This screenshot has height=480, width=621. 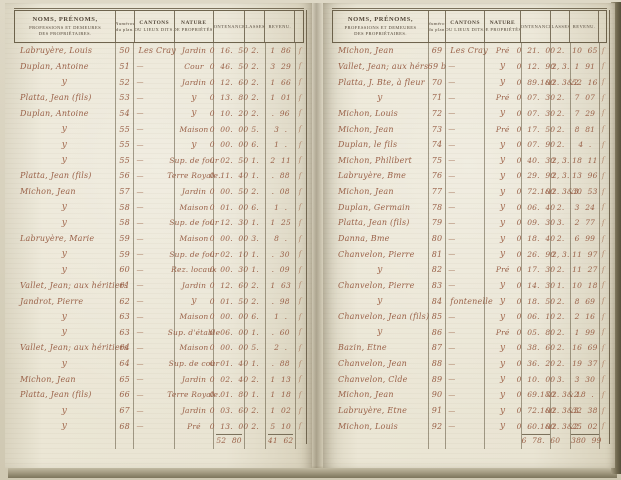 I want to click on cell-plan-number: 67, so click(x=124, y=410).